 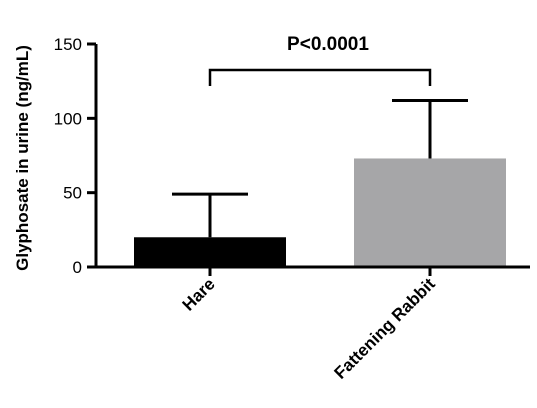 I want to click on bar-fattening-rabbit, so click(x=430, y=212).